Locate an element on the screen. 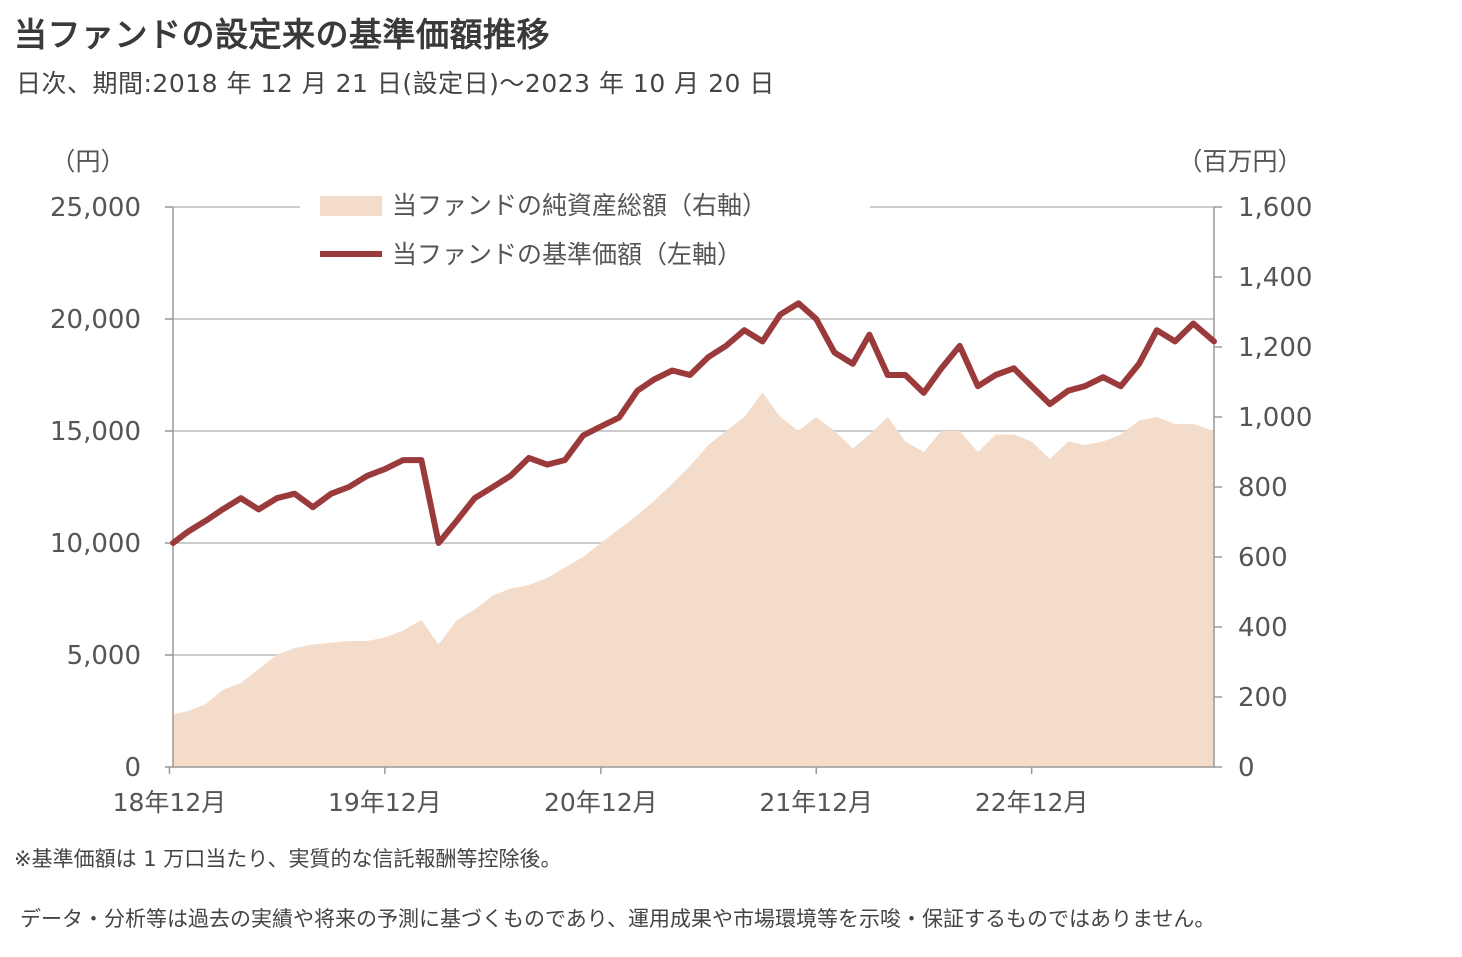 This screenshot has height=957, width=1462. chart-title: 当ファンドの設定来の基準価額推移 is located at coordinates (282, 34).